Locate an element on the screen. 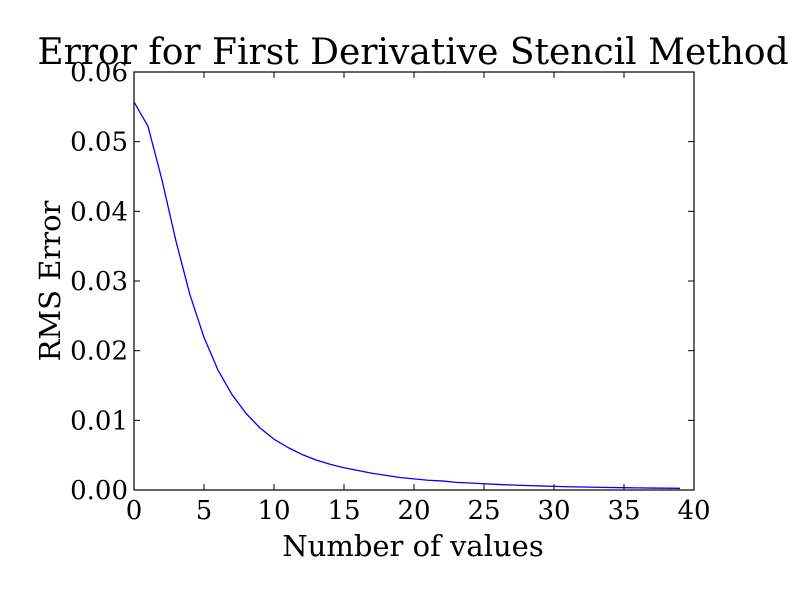  y-tick-label: 0.01 is located at coordinates (99, 421).